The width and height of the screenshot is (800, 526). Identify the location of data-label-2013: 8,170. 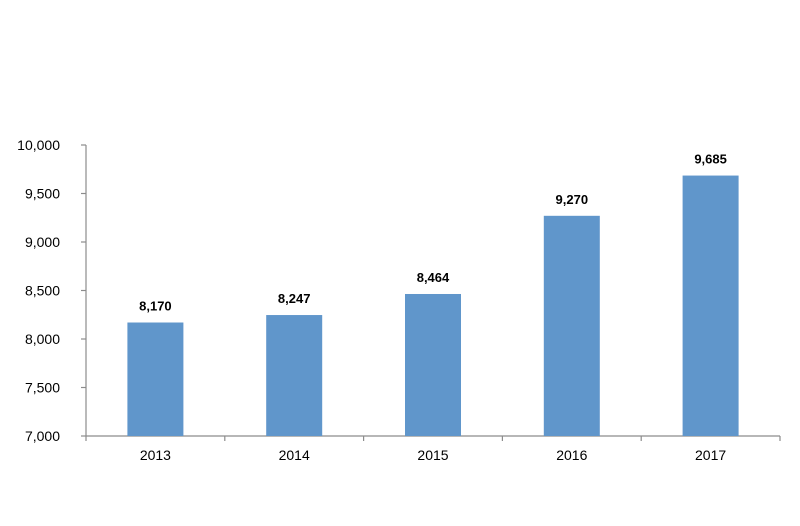
(155, 306).